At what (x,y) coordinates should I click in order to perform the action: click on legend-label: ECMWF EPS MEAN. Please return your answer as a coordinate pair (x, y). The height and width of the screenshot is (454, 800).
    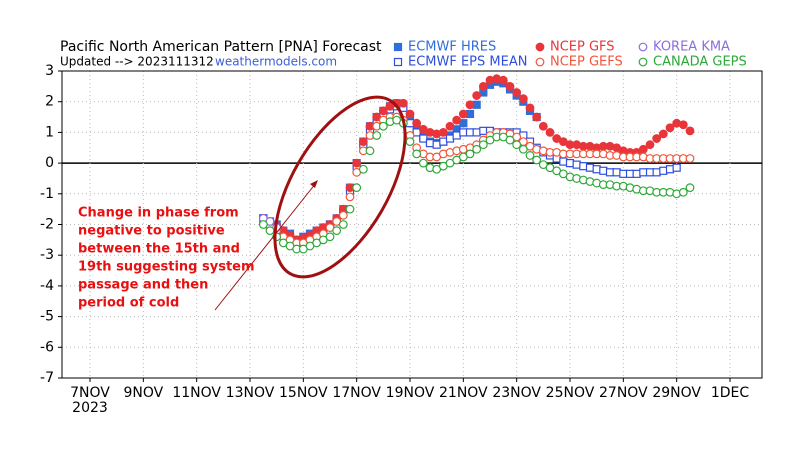
    Looking at the image, I should click on (467, 62).